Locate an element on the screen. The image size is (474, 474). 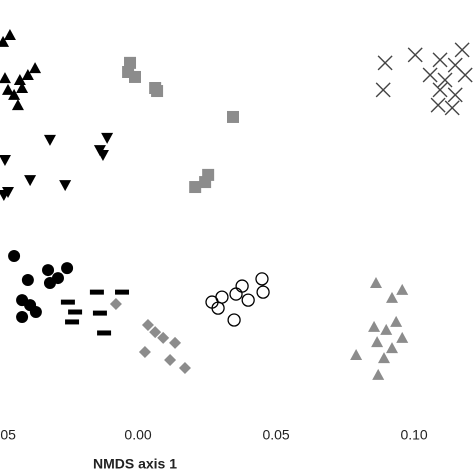
x-tick-label: 0.00 is located at coordinates (137, 435).